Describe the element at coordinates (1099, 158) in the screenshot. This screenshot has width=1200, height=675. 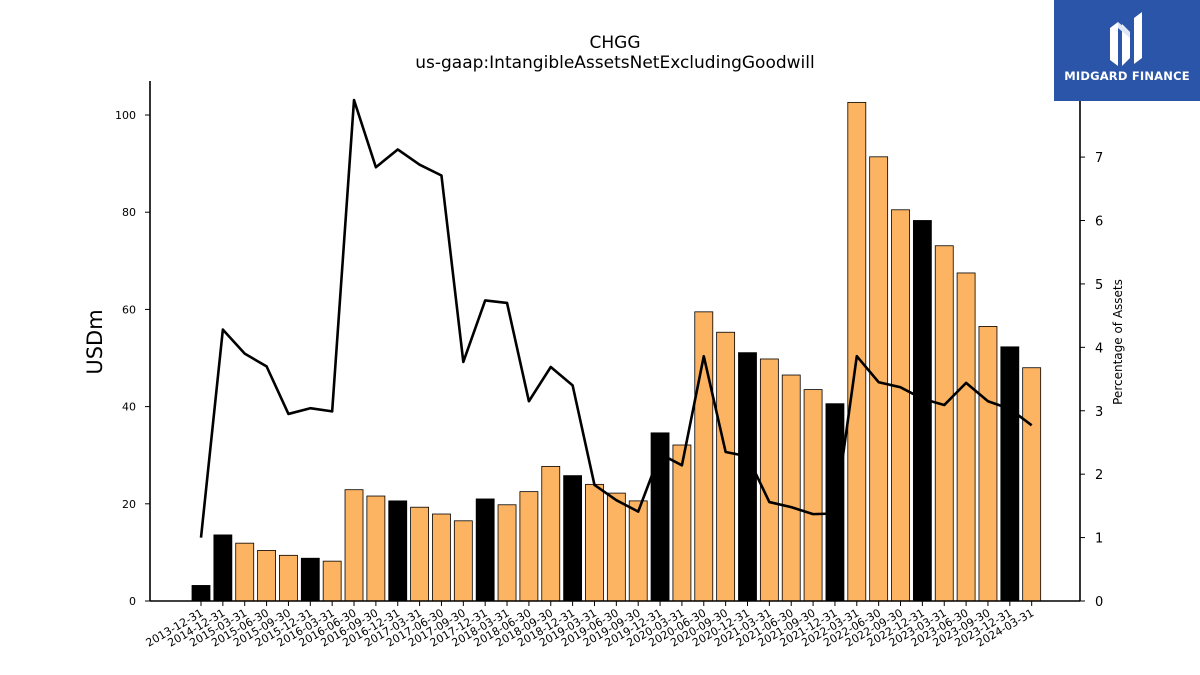
I see `y2-tick-label: 7` at that location.